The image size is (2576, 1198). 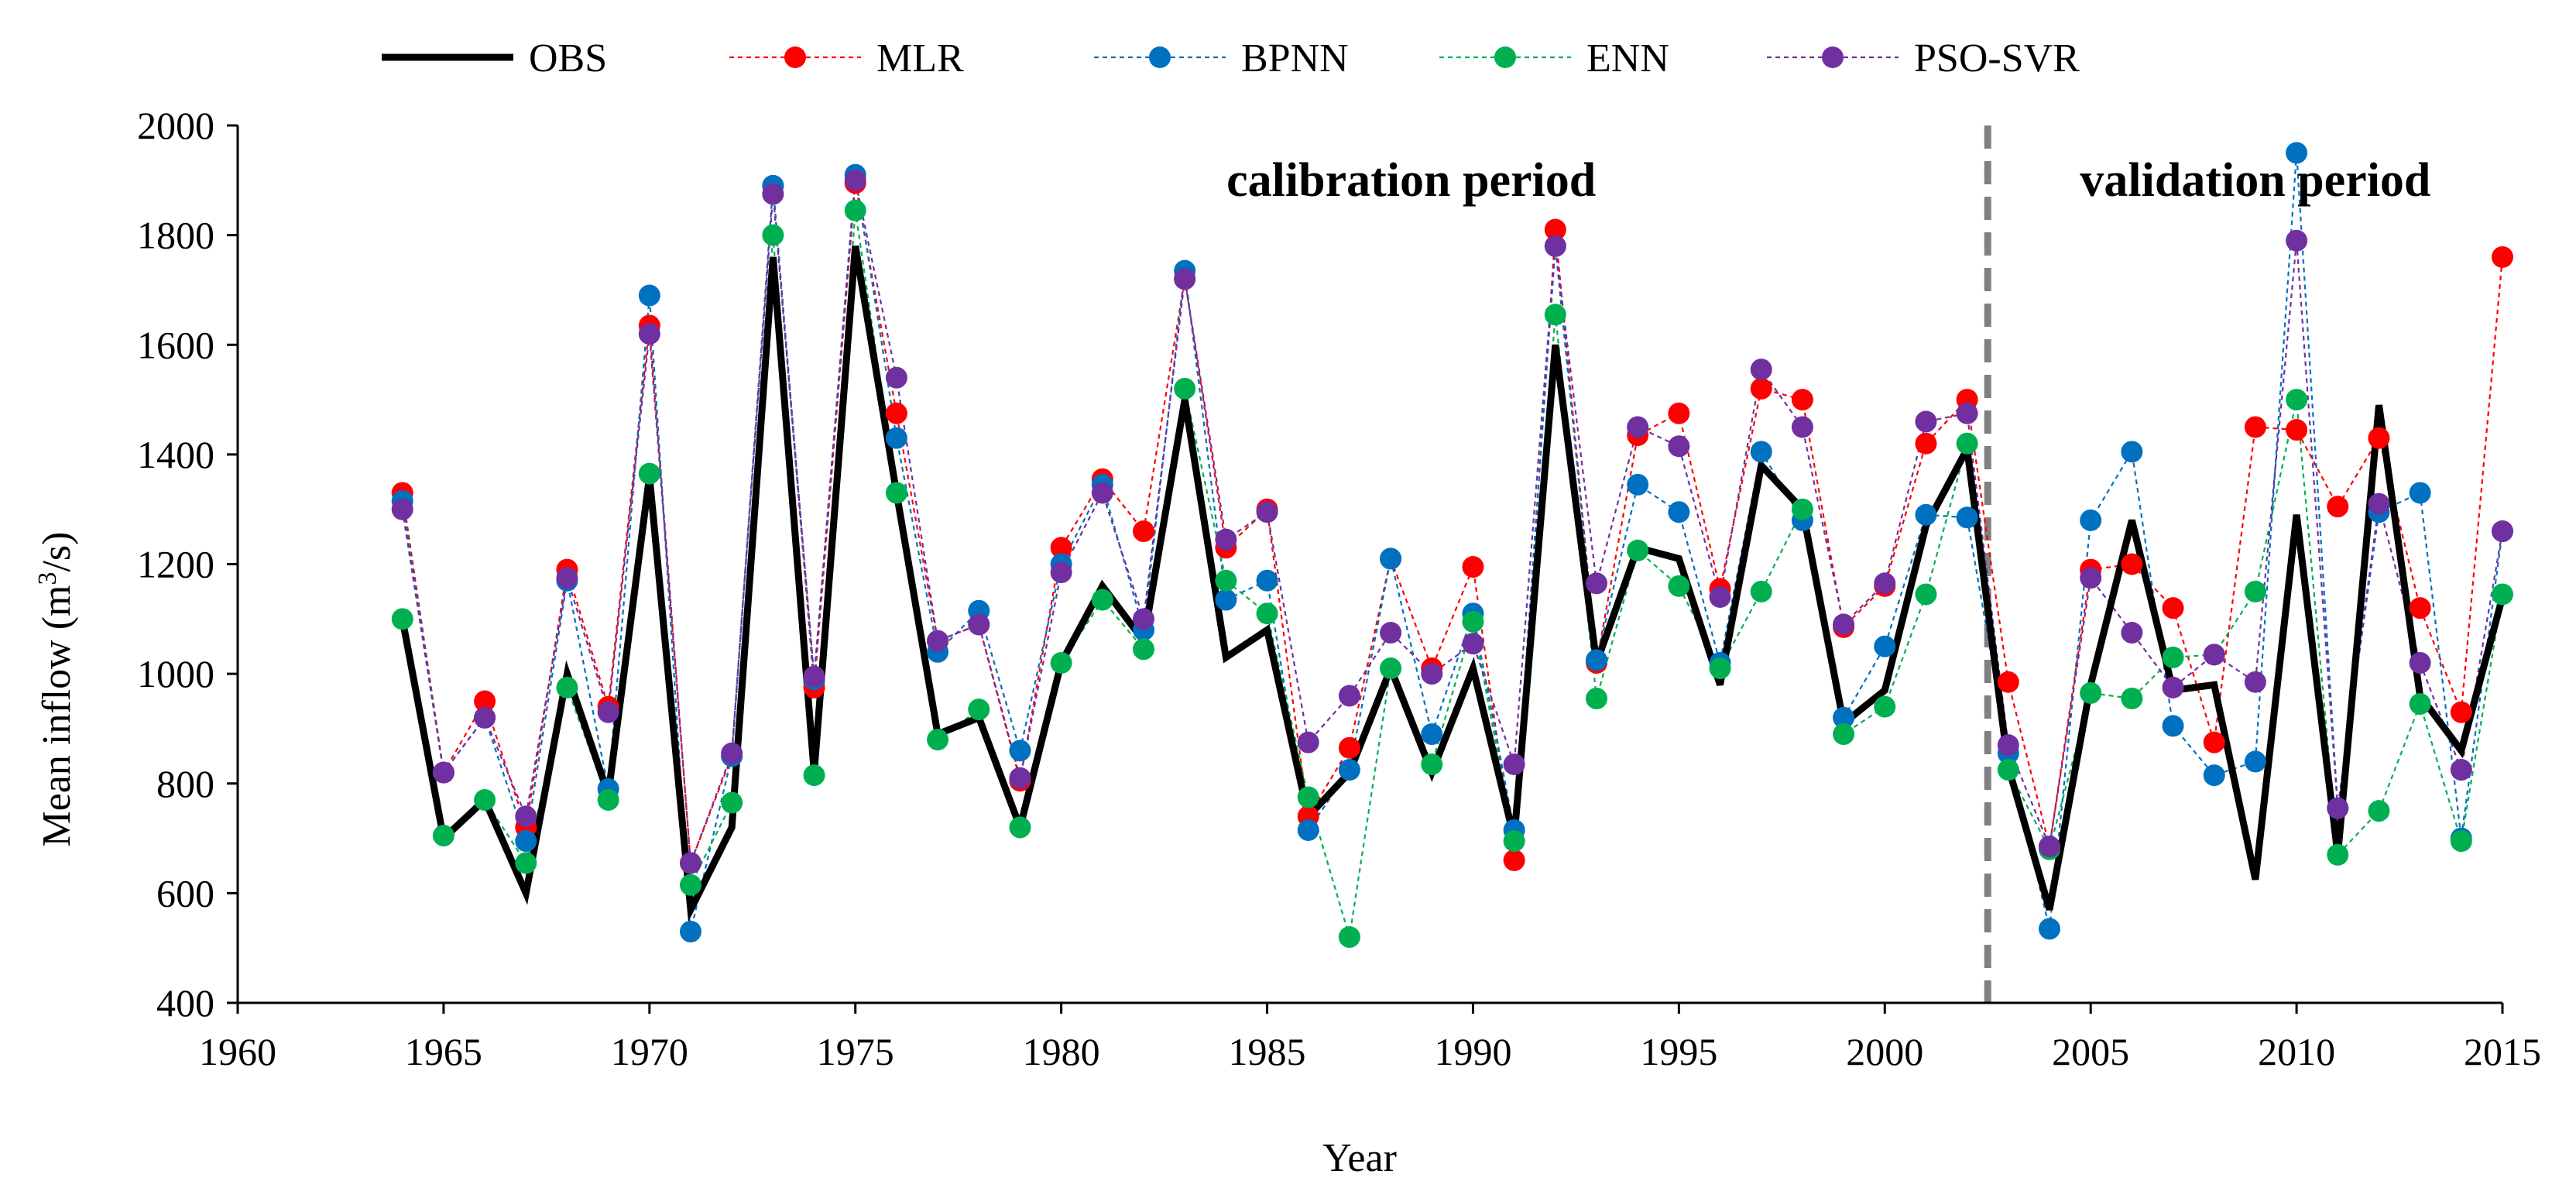 I want to click on point-bpnn-1995, so click(x=1679, y=512).